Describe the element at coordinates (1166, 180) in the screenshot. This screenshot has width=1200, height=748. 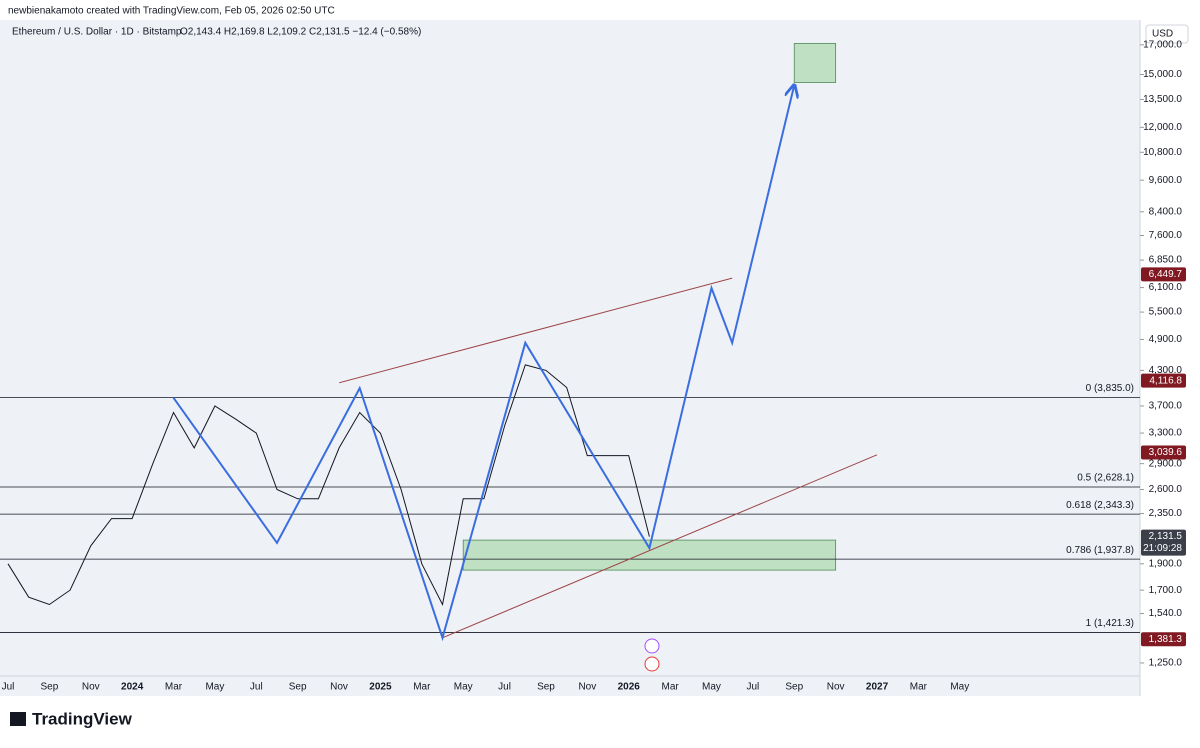
I see `y-tick-label: 9,600.0` at that location.